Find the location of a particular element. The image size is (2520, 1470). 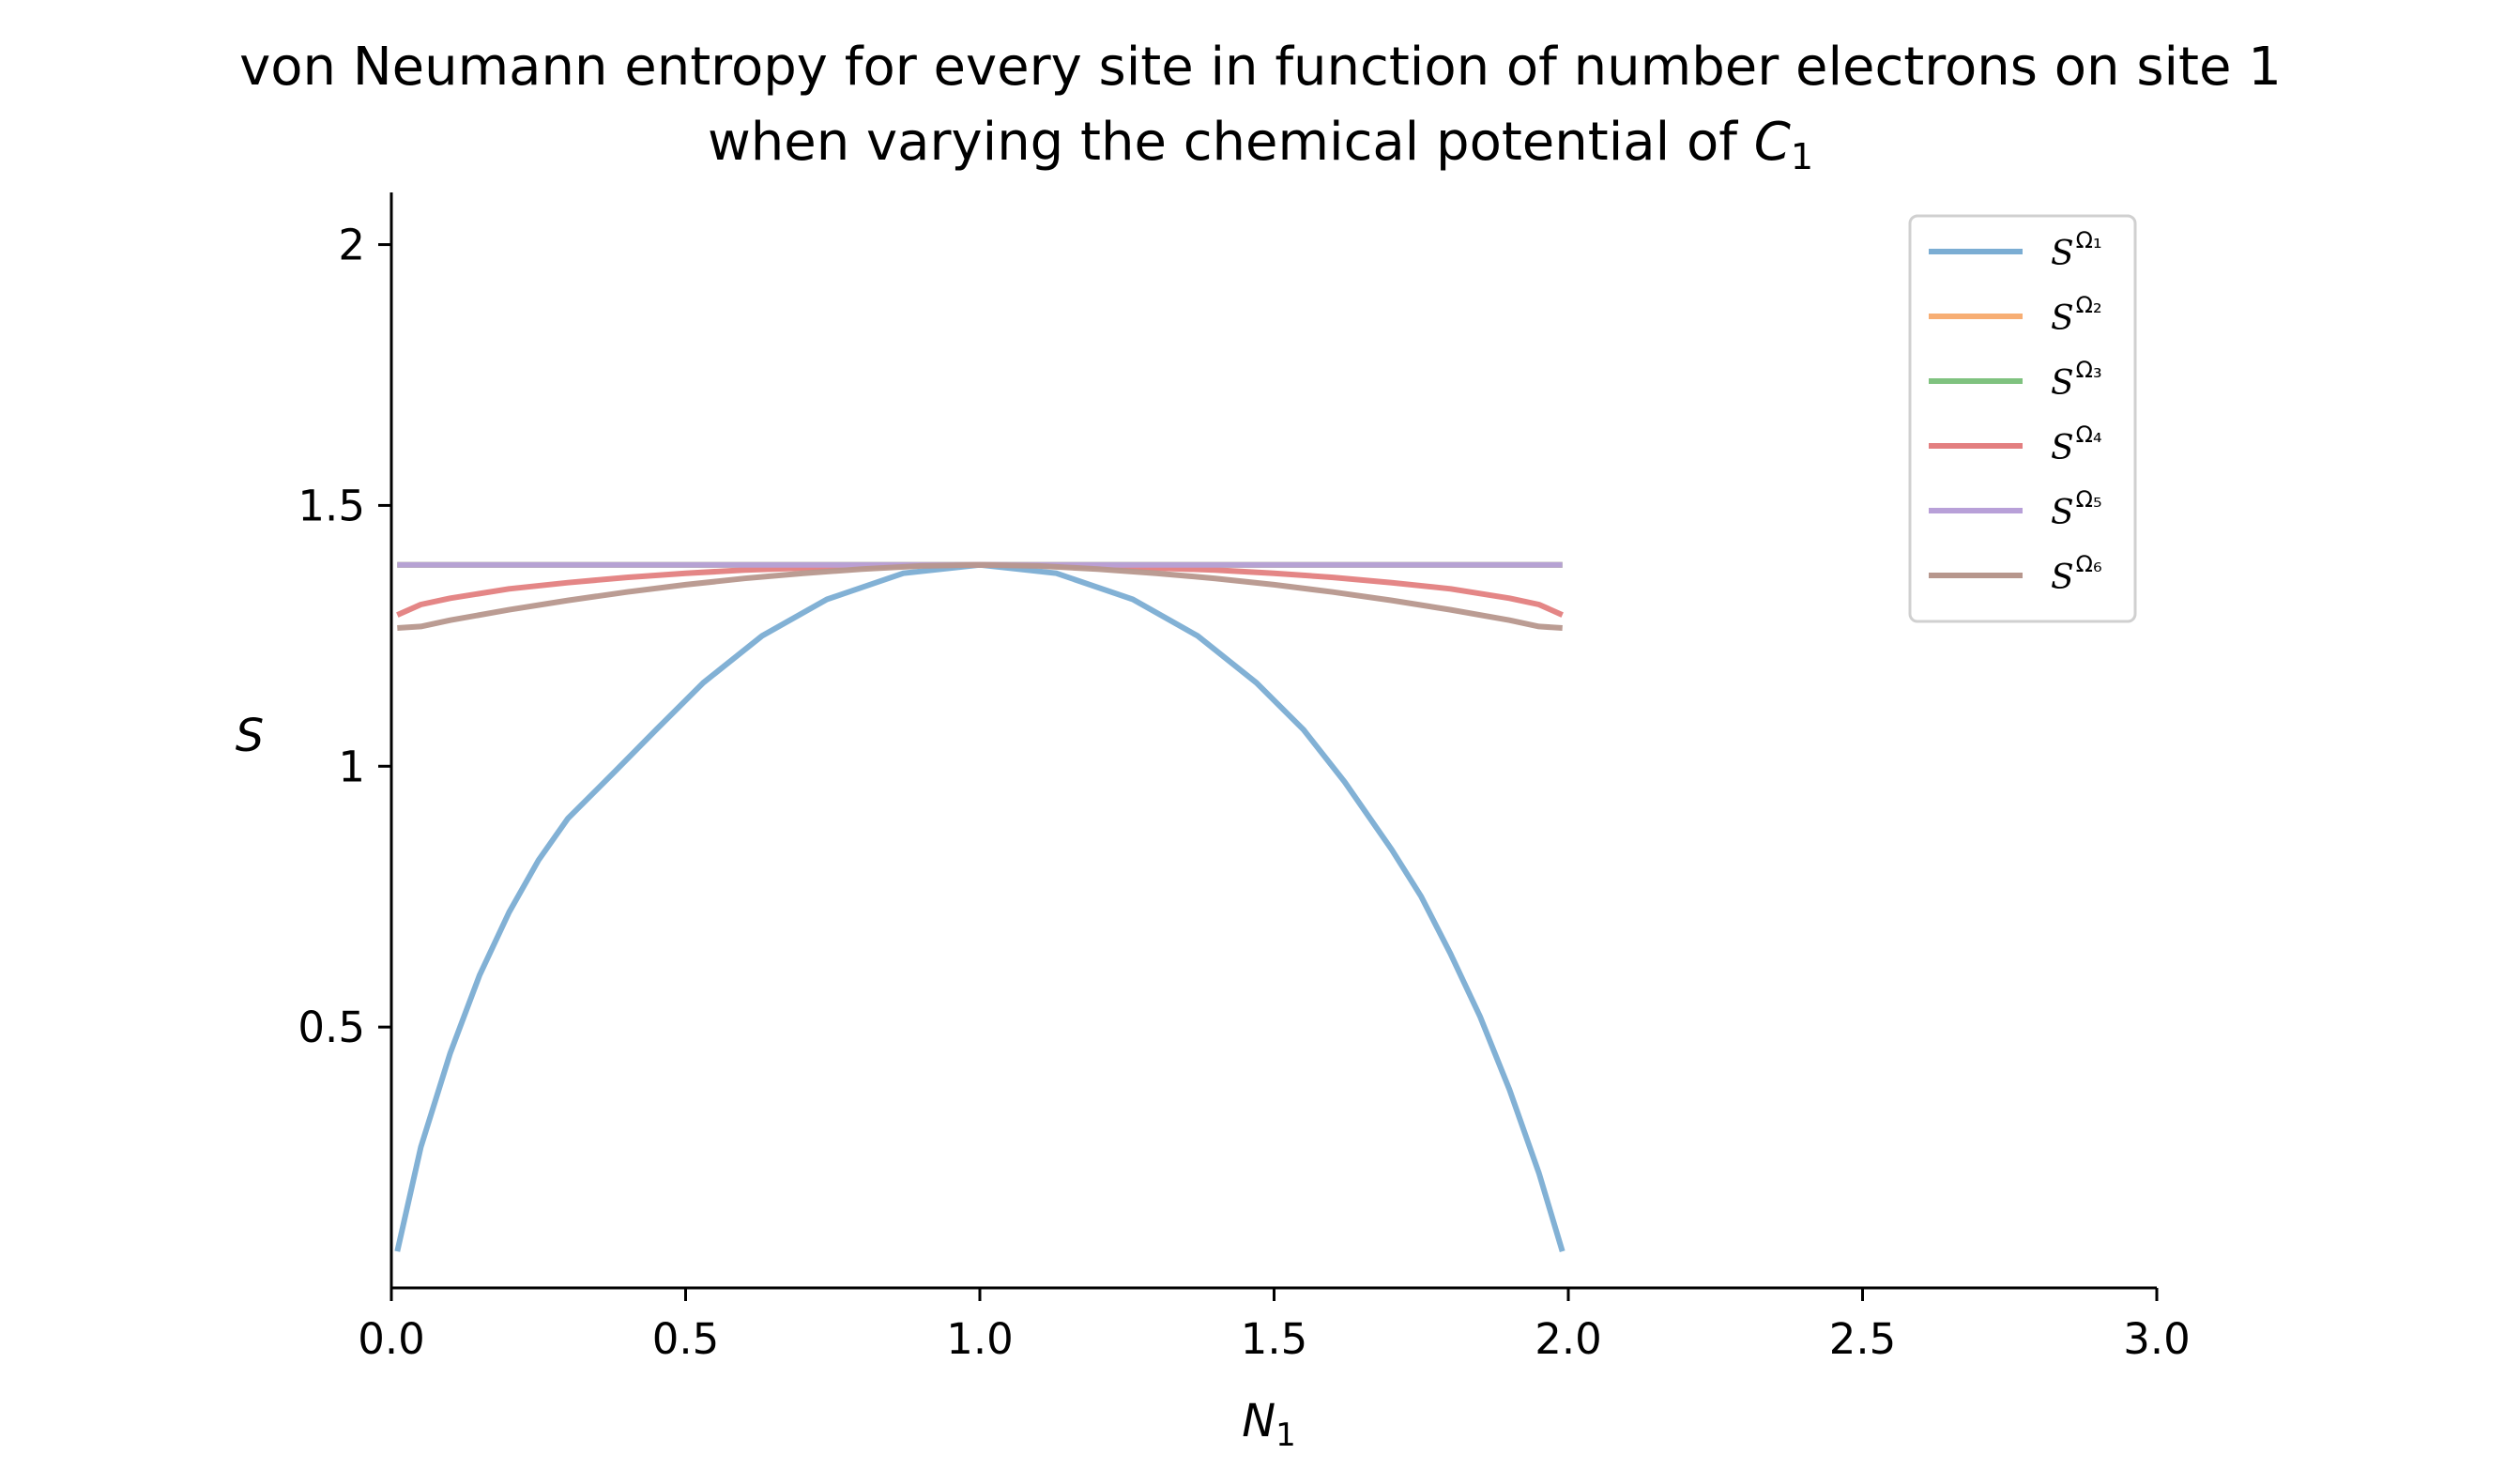

subtitle-prefix: when varying the chemical potential of is located at coordinates (1231, 142).